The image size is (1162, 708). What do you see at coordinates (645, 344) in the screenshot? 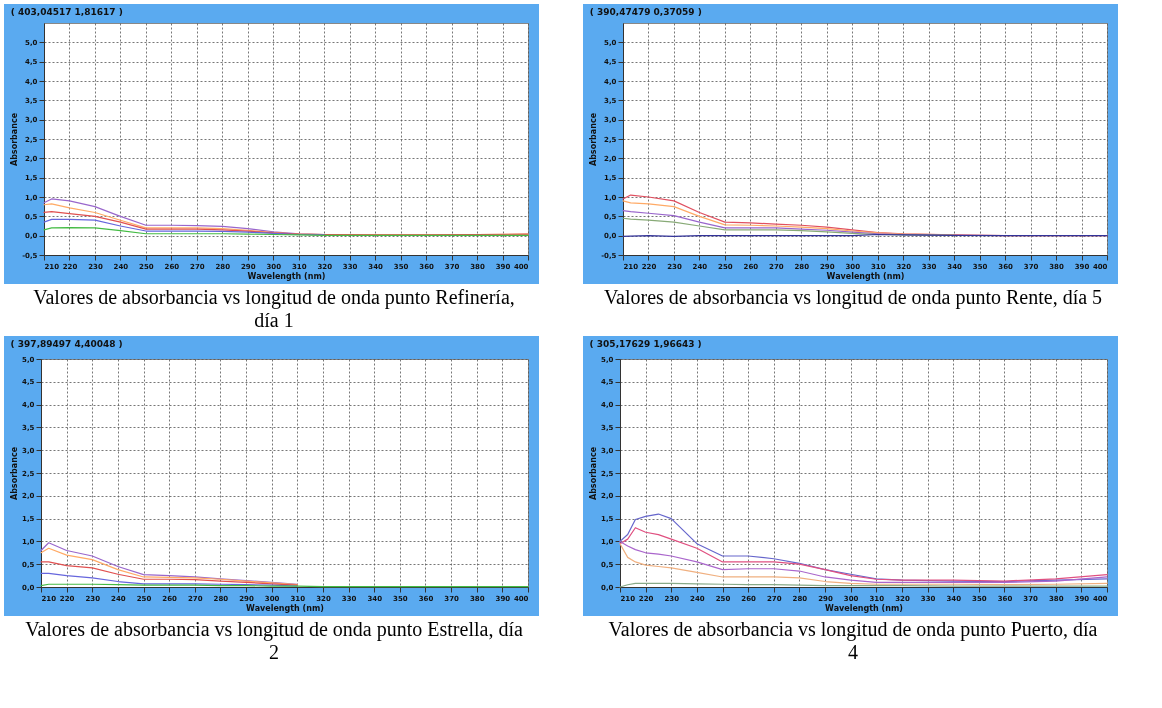
I see `text: ( 305,17629 1,96643 )` at bounding box center [645, 344].